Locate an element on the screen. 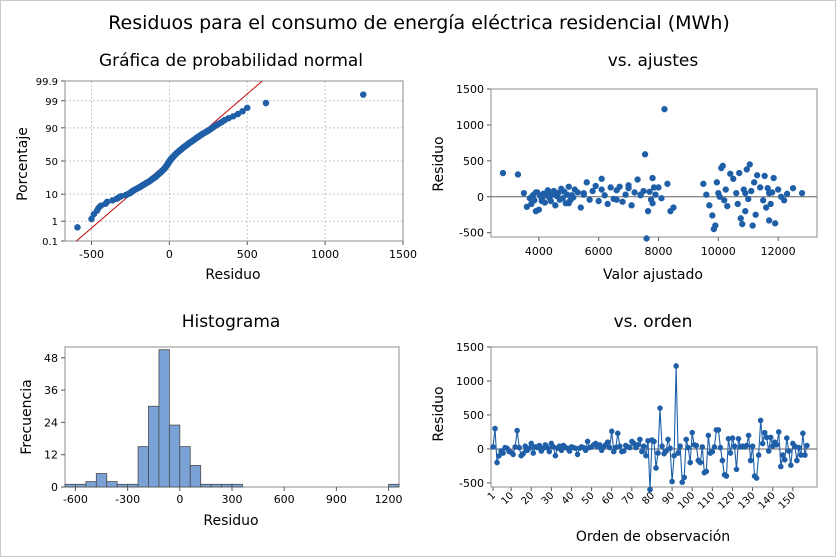 This screenshot has height=558, width=836. panel-title: Gráfica de probabilidad normal is located at coordinates (231, 61).